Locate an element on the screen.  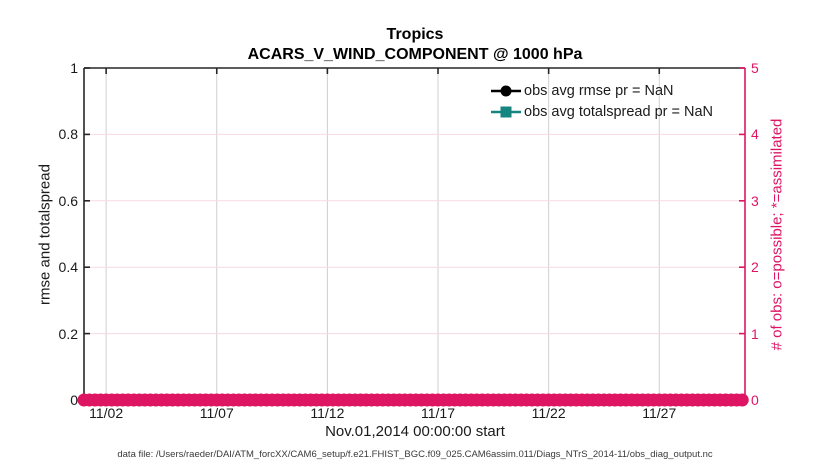
x-axis-label: Nov.01,2014 00:00:00 start is located at coordinates (415, 431).